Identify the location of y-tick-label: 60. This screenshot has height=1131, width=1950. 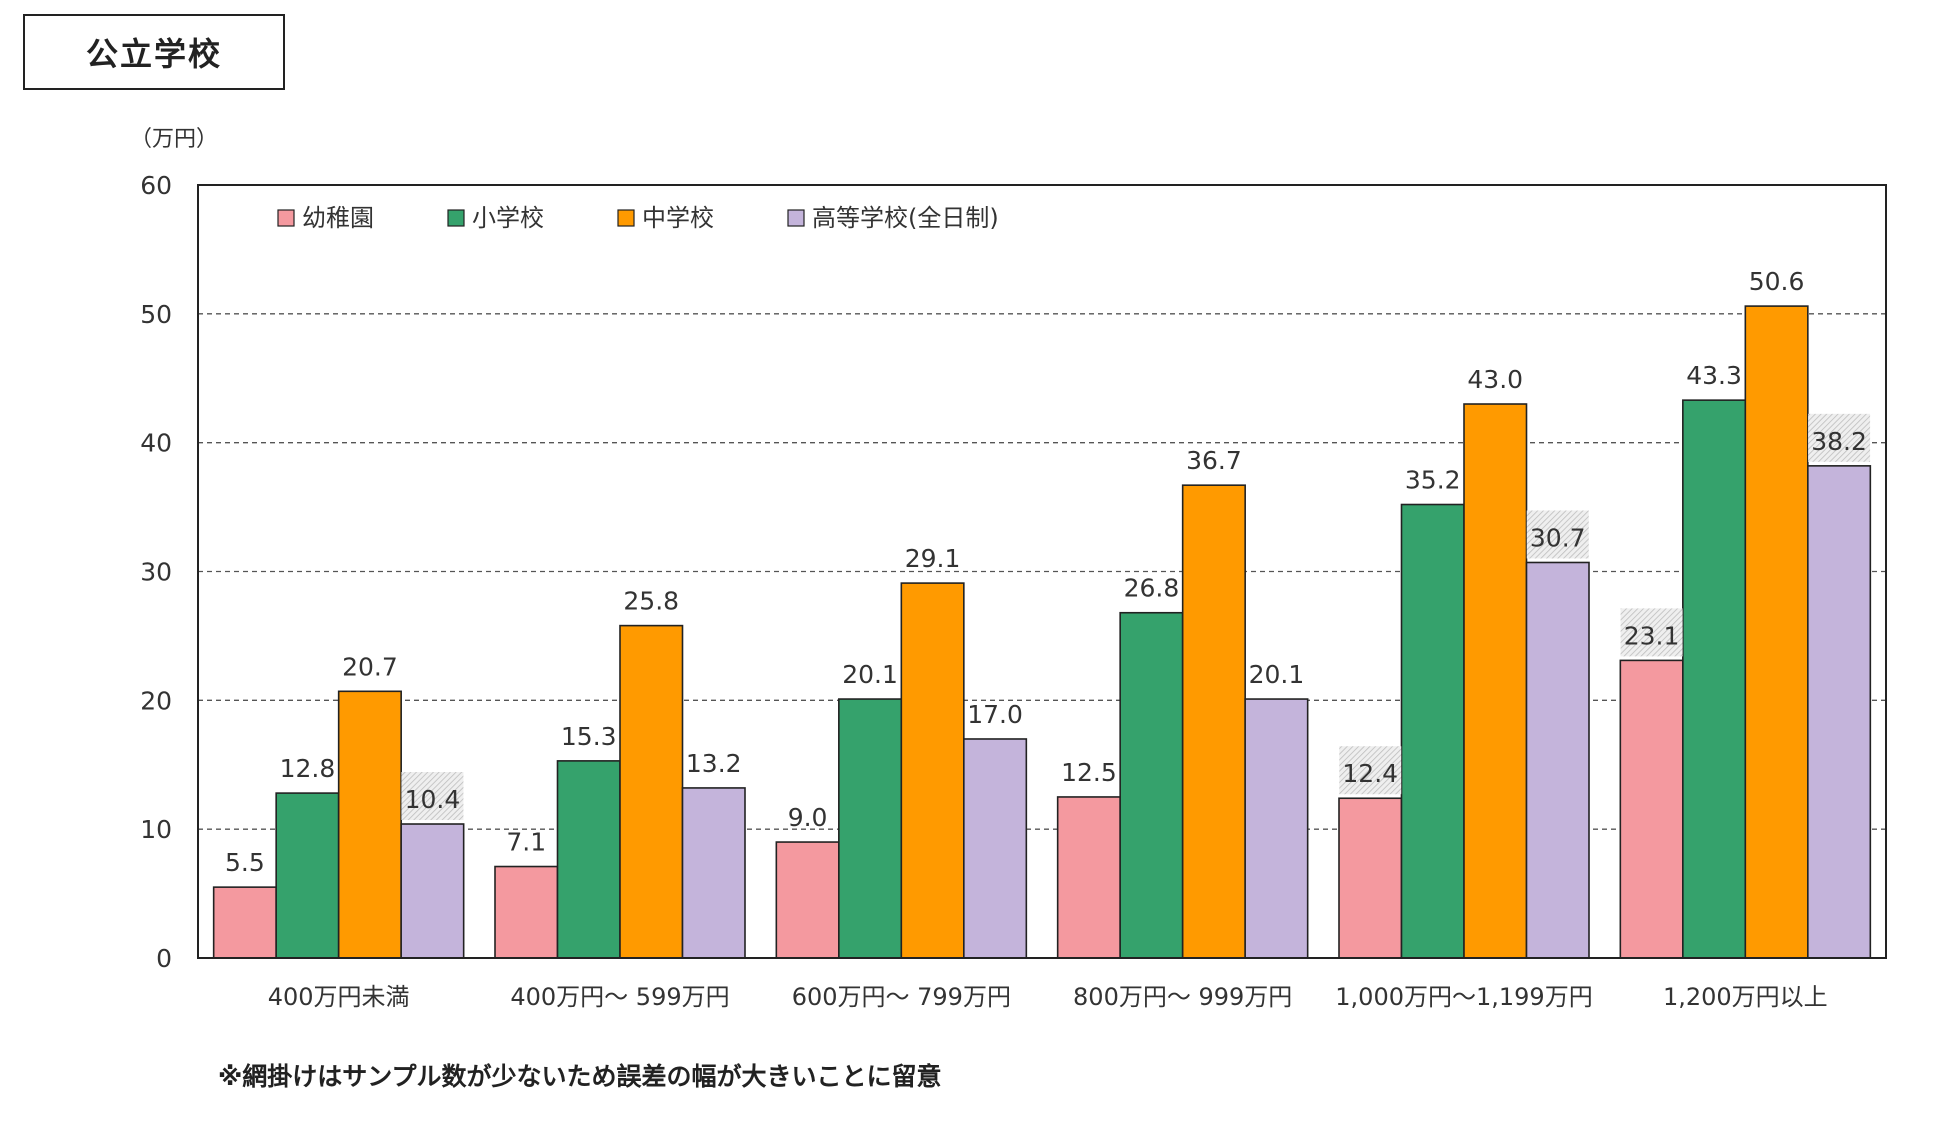
(156, 185).